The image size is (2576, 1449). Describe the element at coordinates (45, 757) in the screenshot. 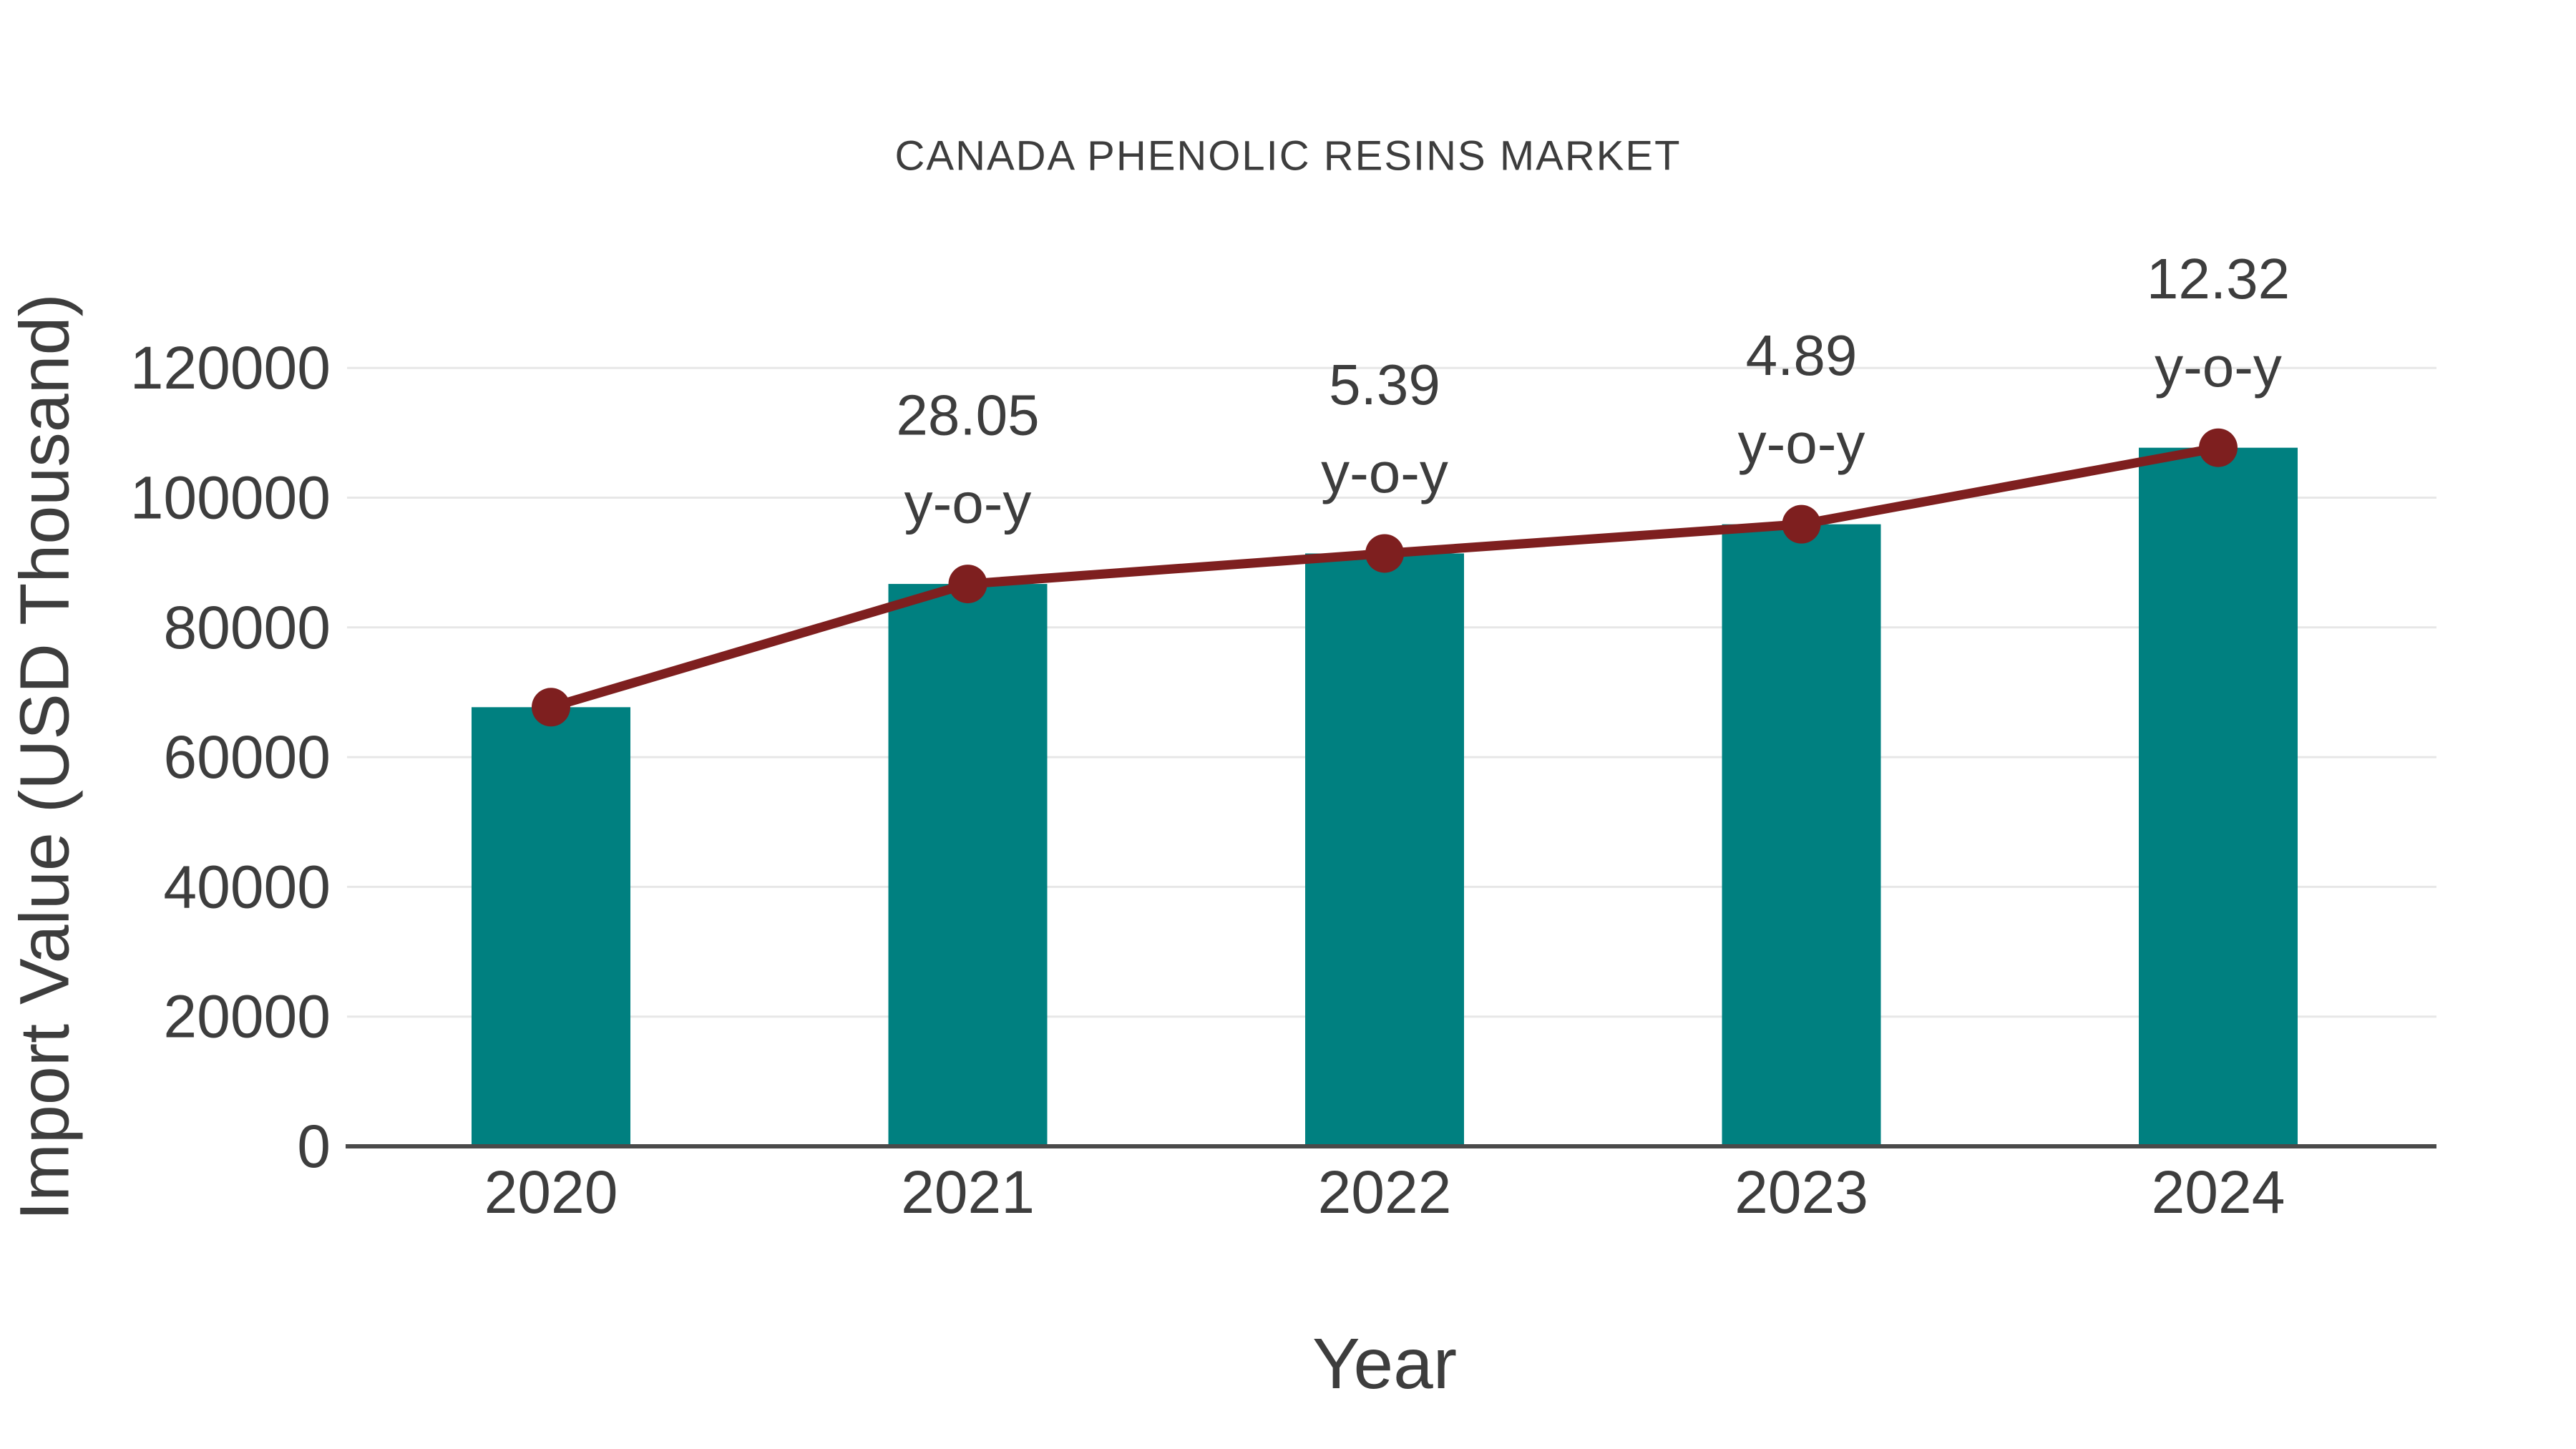

I see `y-axis-title: Import Value (USD Thousand)` at that location.